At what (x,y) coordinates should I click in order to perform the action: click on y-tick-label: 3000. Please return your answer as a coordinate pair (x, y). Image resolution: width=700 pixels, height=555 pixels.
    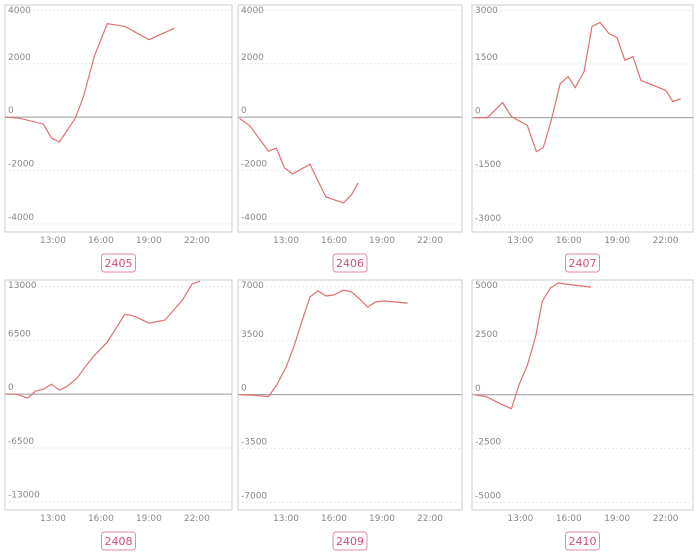
    Looking at the image, I should click on (486, 11).